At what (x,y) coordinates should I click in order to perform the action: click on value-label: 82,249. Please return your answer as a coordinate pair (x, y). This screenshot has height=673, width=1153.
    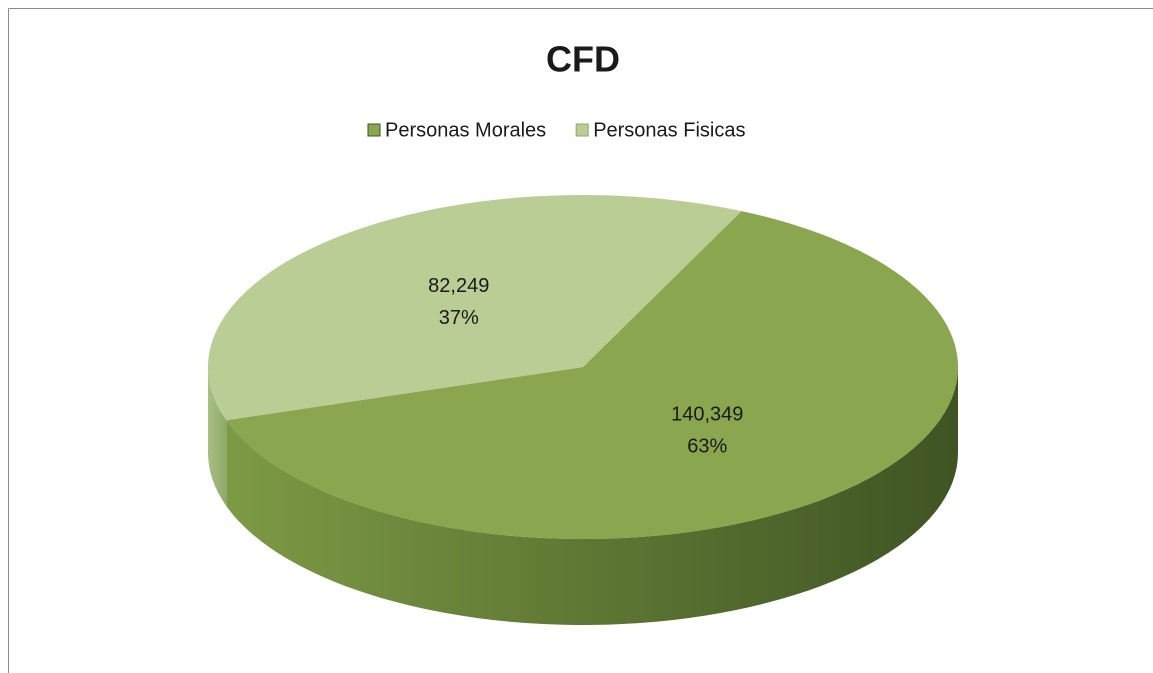
    Looking at the image, I should click on (458, 286).